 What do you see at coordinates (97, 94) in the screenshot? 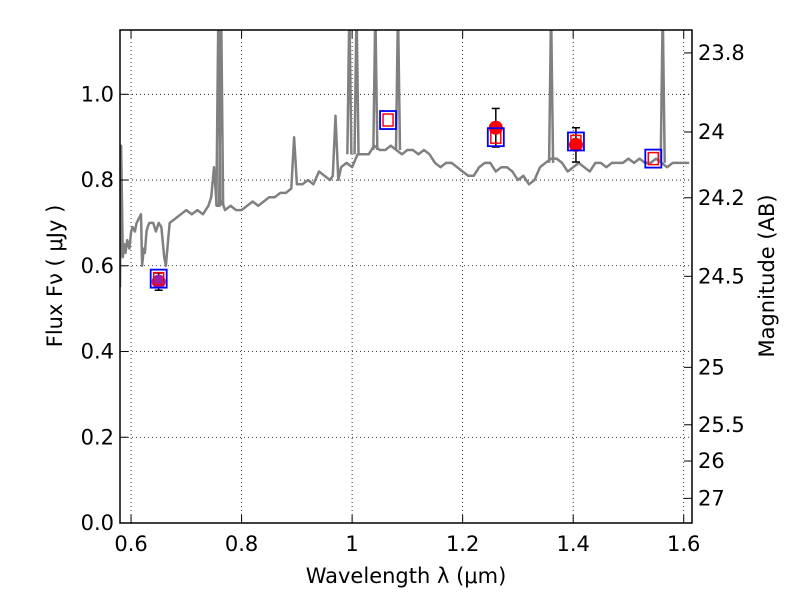
I see `y-tick-label: 1.0` at bounding box center [97, 94].